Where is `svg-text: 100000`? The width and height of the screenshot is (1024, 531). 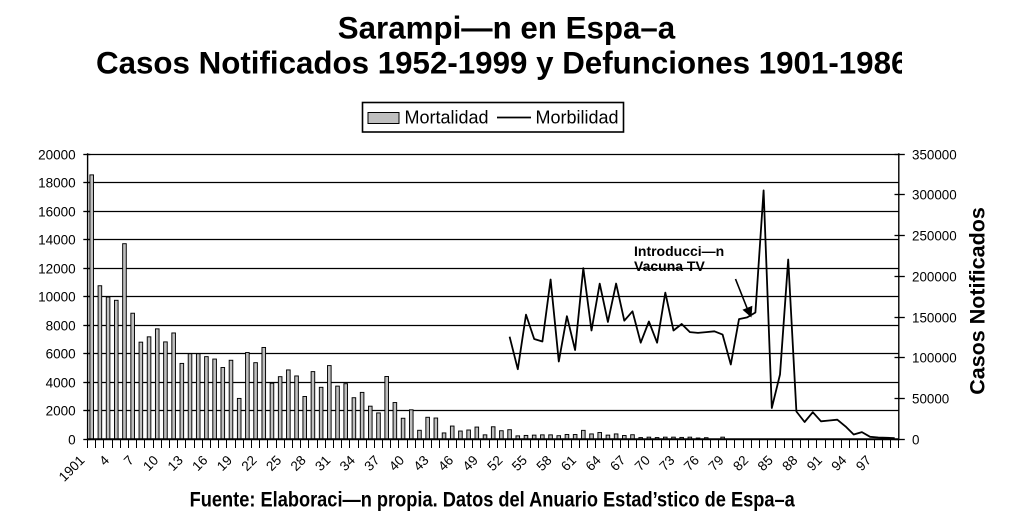 svg-text: 100000 is located at coordinates (934, 357).